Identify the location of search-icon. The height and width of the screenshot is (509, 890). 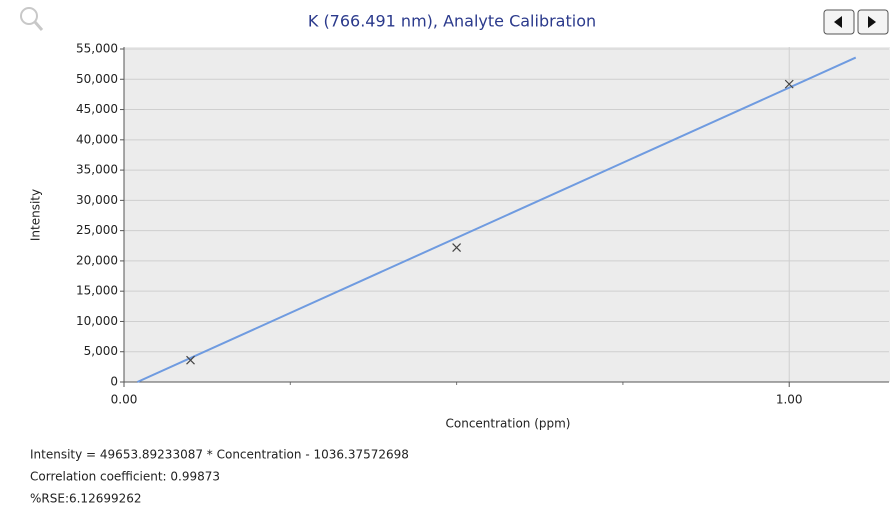
(32, 19).